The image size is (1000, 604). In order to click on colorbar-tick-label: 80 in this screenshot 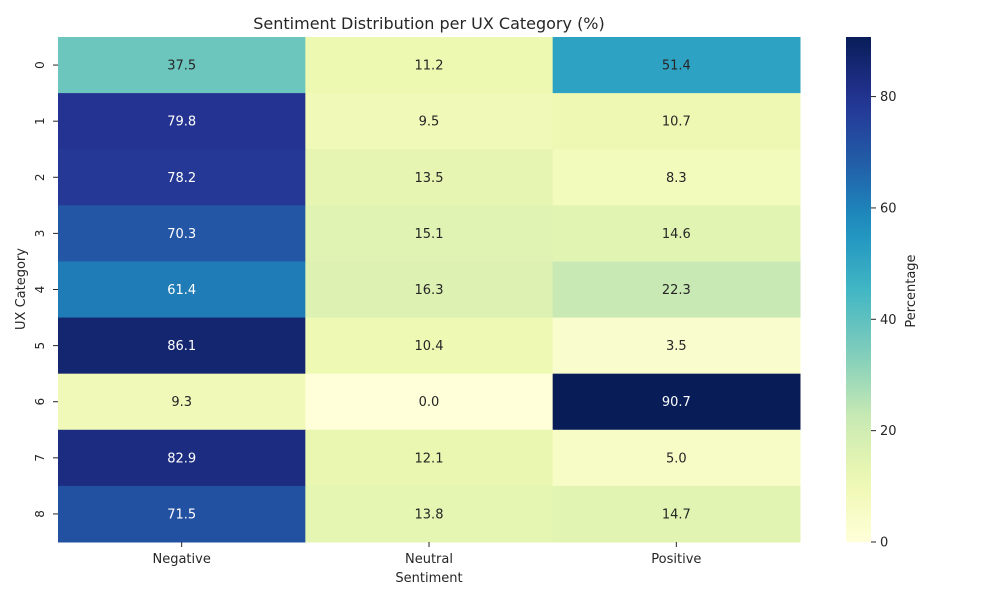, I will do `click(888, 97)`.